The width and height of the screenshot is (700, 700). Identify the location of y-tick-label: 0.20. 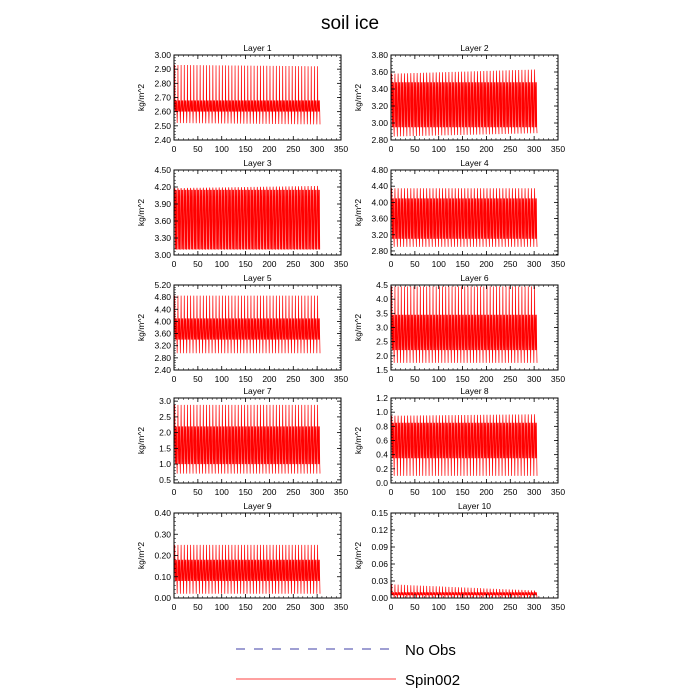
(162, 556).